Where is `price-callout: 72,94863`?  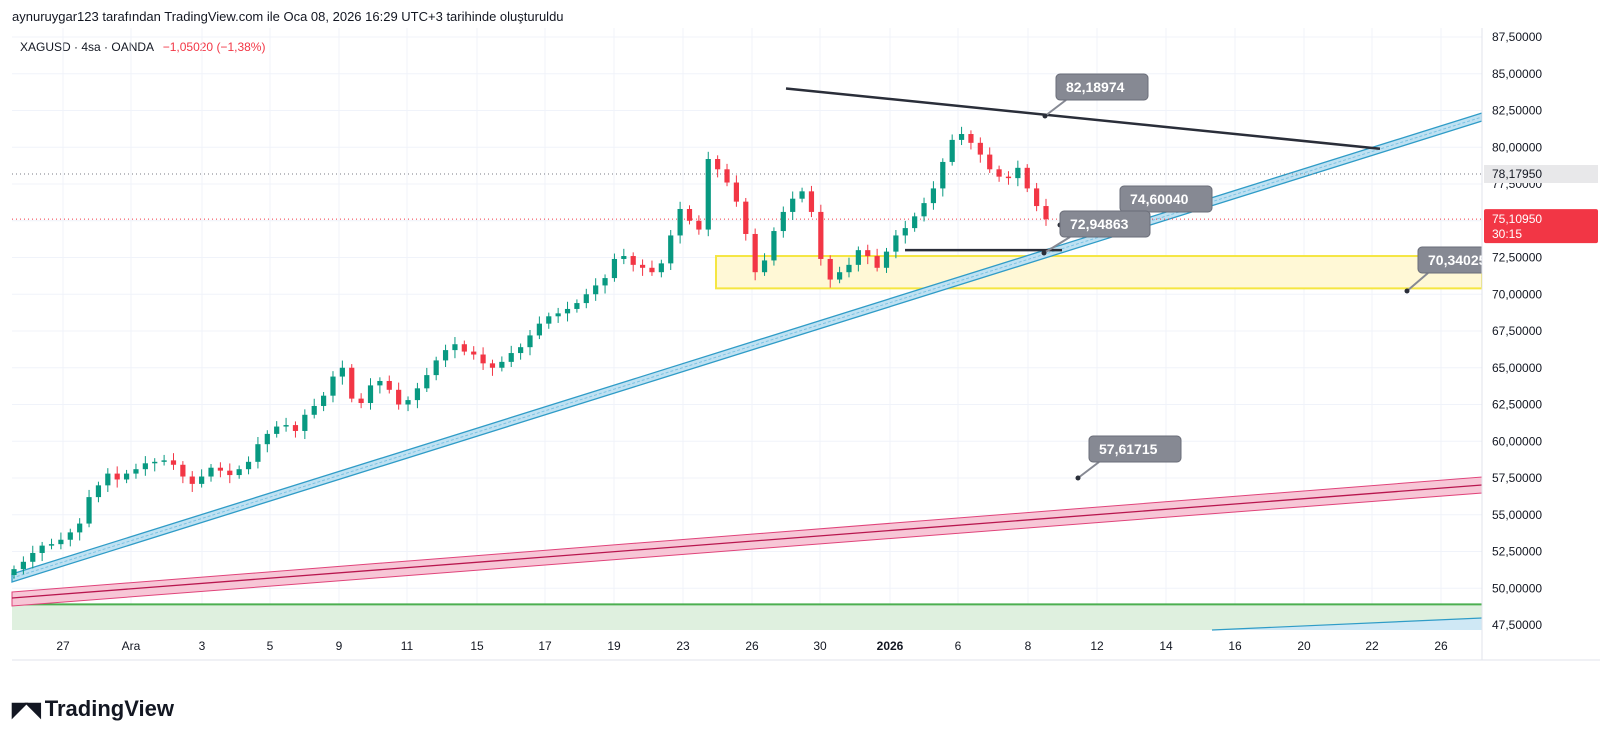 price-callout: 72,94863 is located at coordinates (1096, 233).